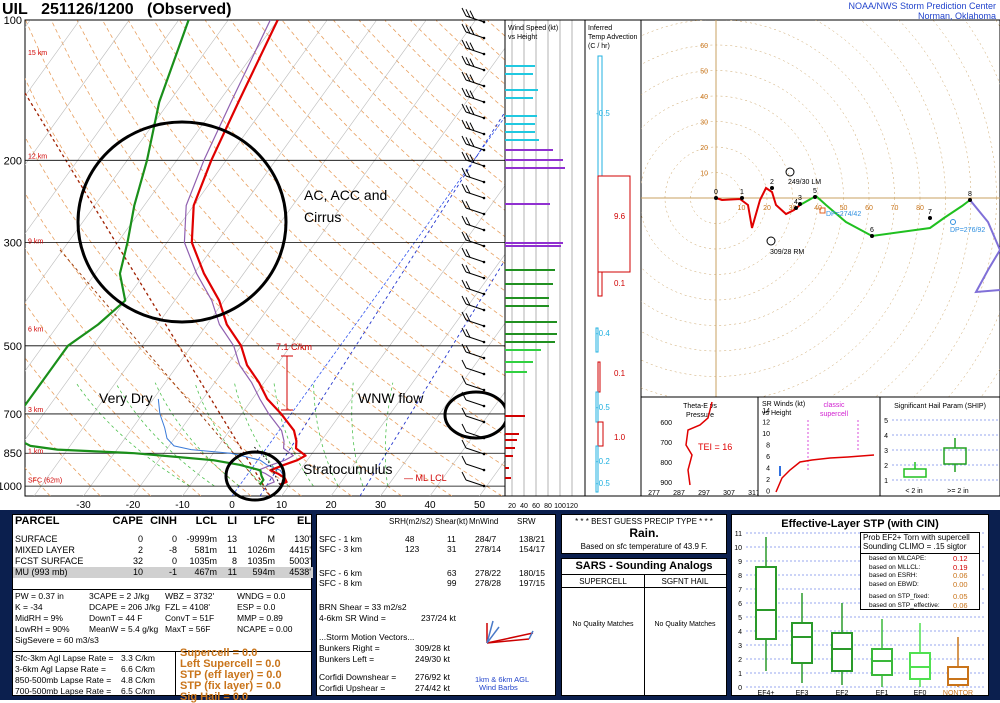  What do you see at coordinates (685, 624) in the screenshot?
I see `sars-hail-result: No Quality Matches` at bounding box center [685, 624].